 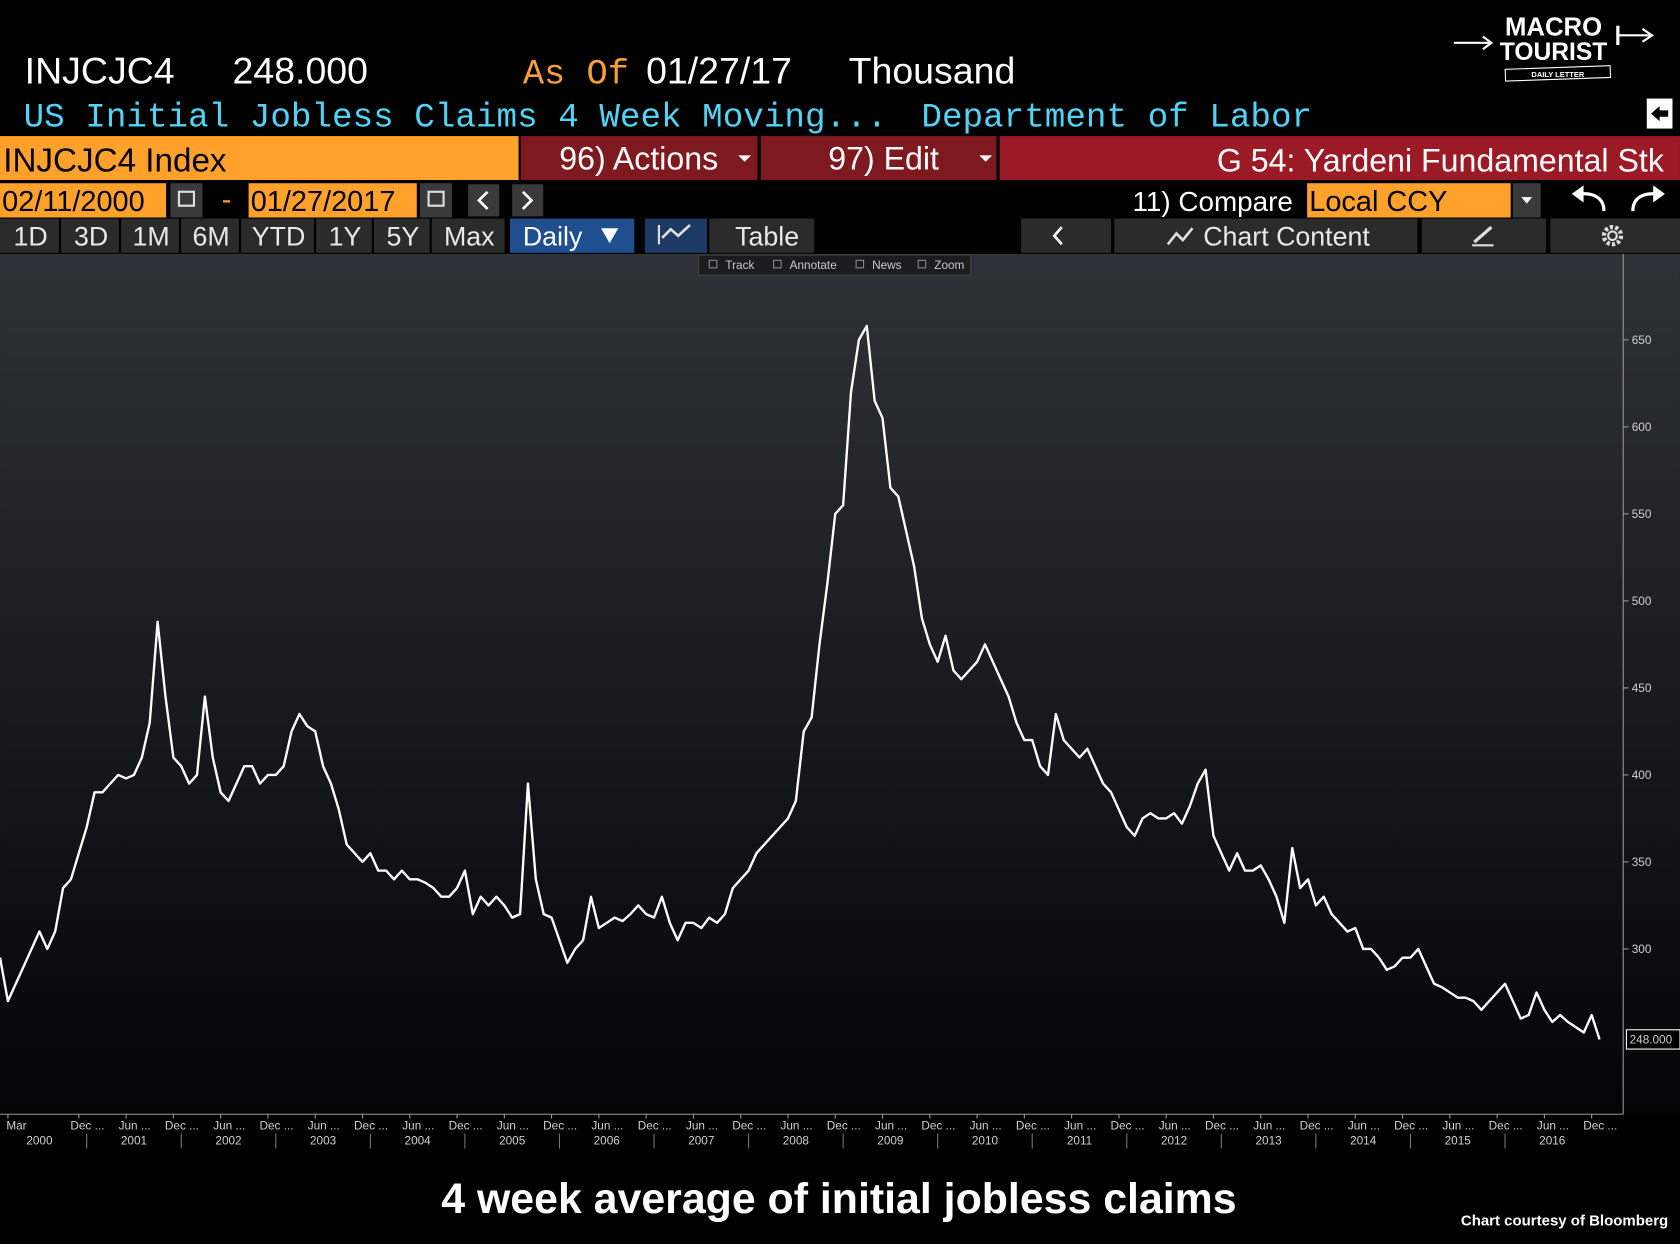 What do you see at coordinates (1269, 1140) in the screenshot?
I see `year-label: 2013` at bounding box center [1269, 1140].